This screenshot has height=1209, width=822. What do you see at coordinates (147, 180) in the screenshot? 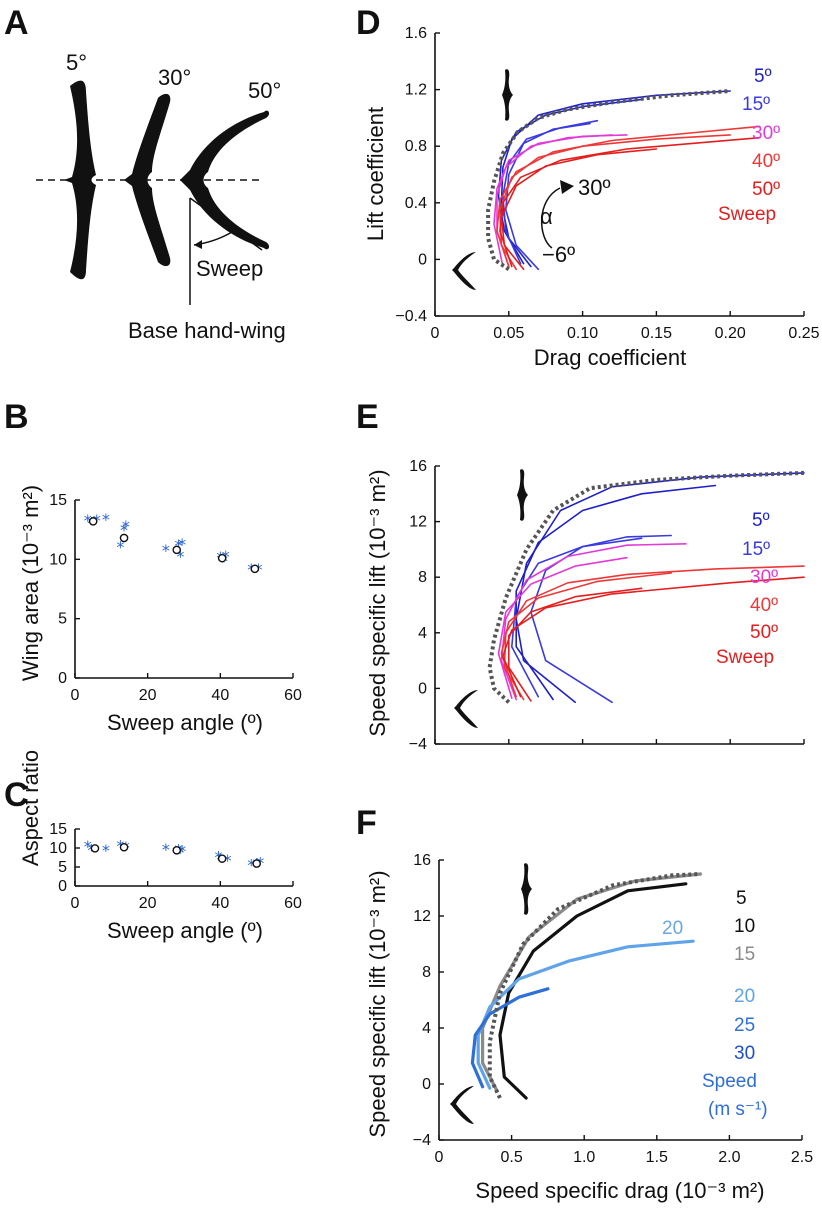
I see `wing-30deg-icon` at bounding box center [147, 180].